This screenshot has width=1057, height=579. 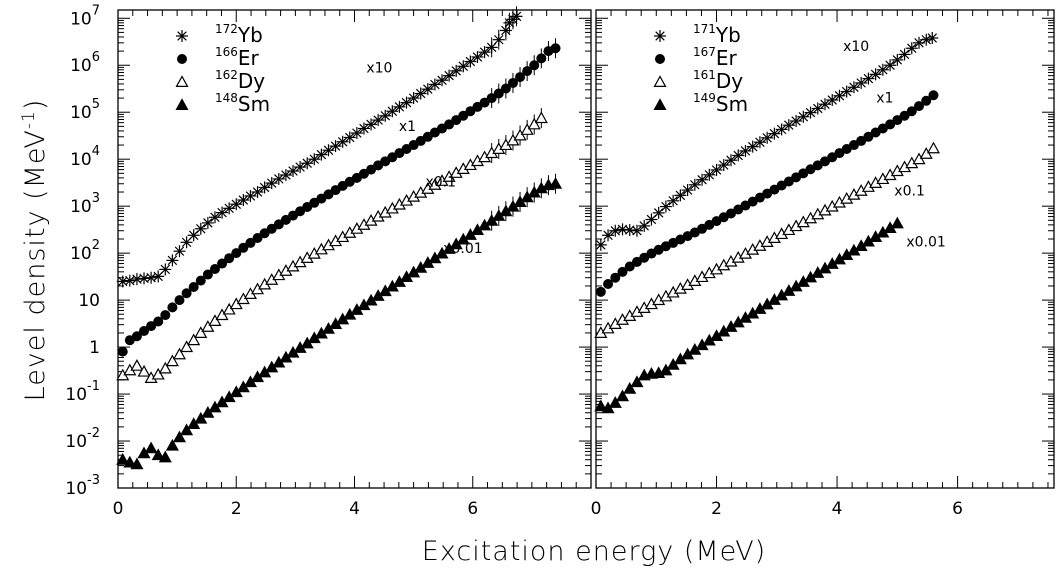 What do you see at coordinates (82, 392) in the screenshot?
I see `y-tick-label: 10⁻¹` at bounding box center [82, 392].